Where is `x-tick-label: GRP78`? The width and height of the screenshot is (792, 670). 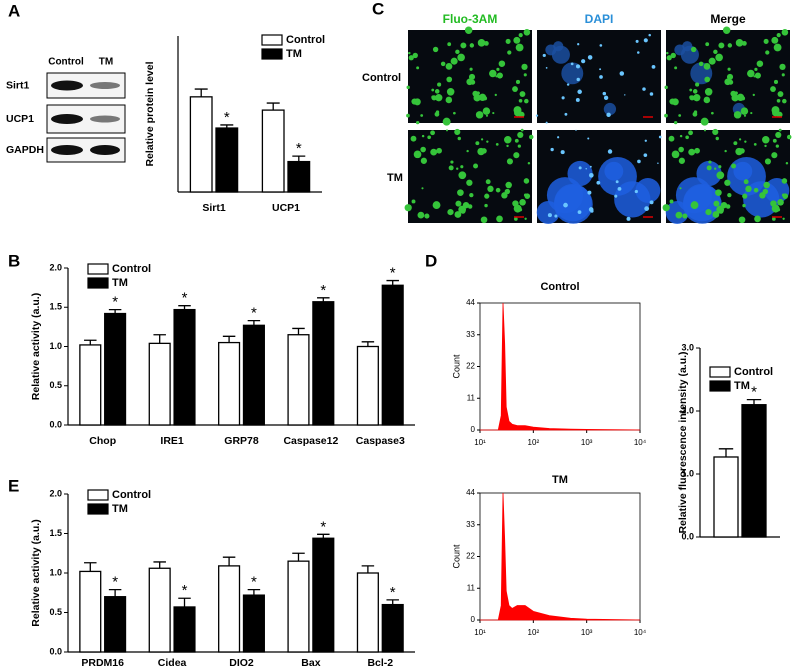 x-tick-label: GRP78 is located at coordinates (241, 441).